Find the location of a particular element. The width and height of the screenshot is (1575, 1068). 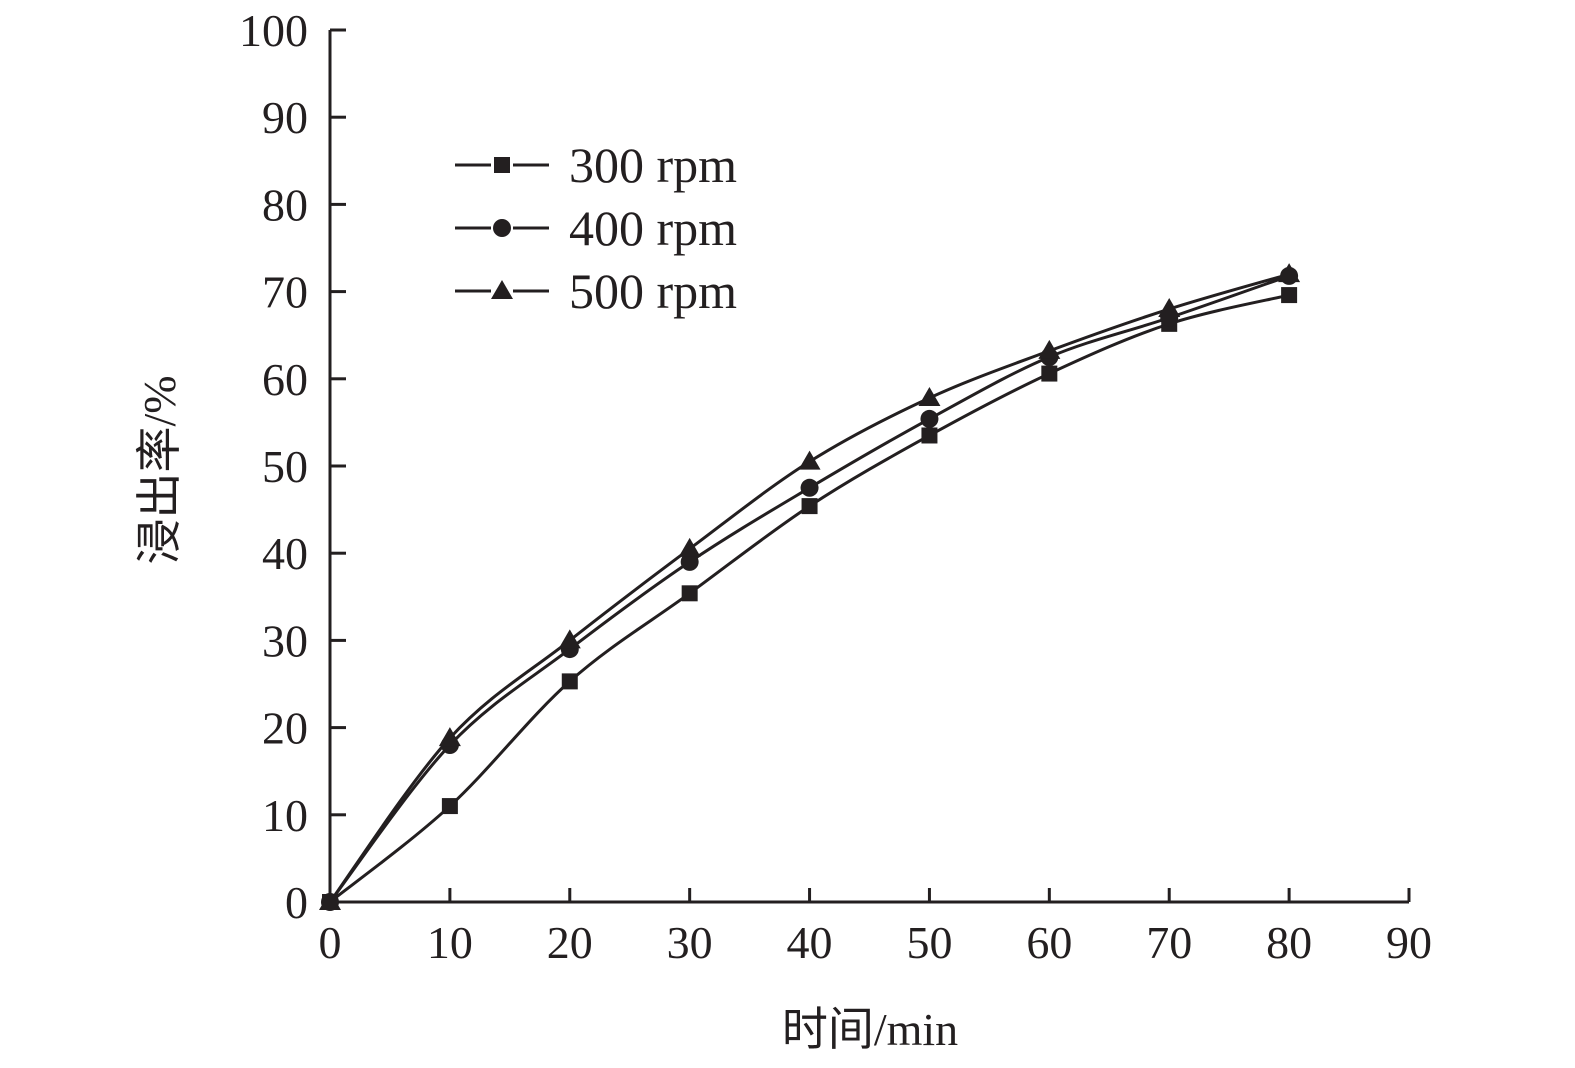

y-tick-label: 30 is located at coordinates (285, 640).